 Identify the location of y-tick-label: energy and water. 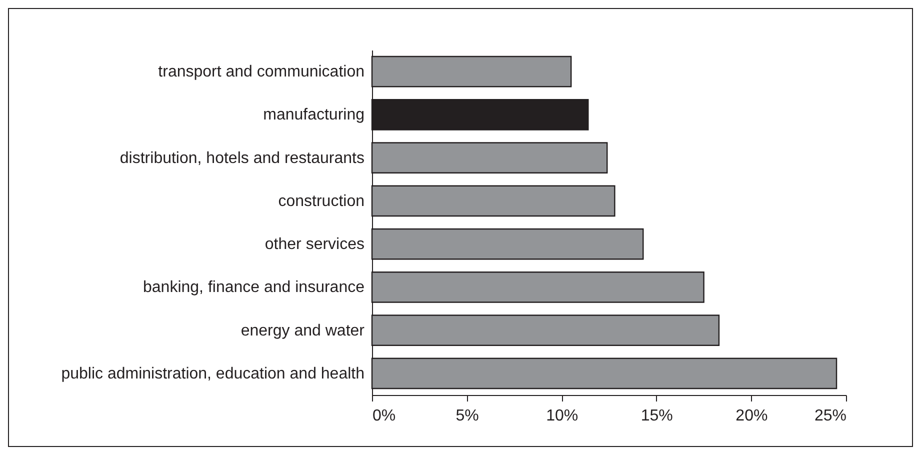
(303, 331).